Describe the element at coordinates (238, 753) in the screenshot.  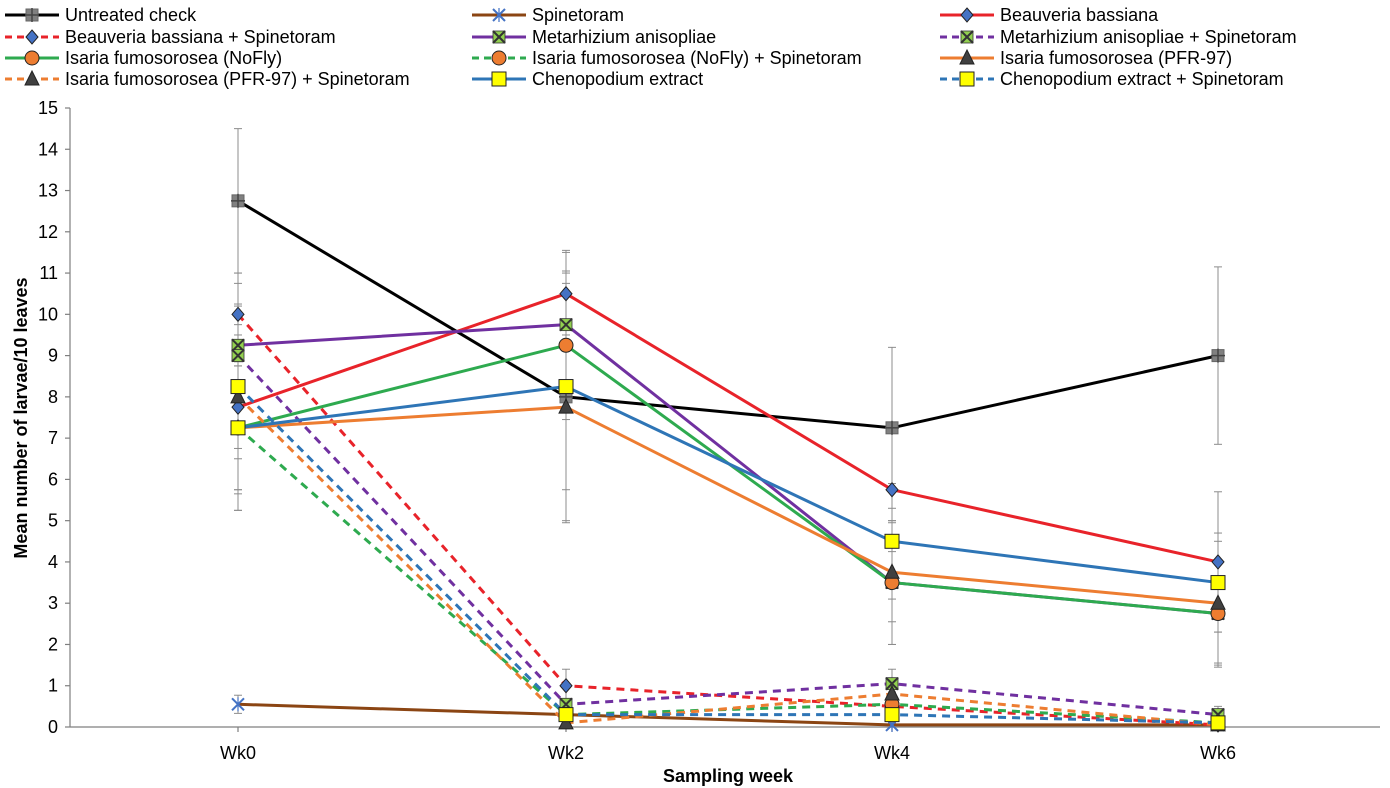
I see `x-tick-label: Wk0` at that location.